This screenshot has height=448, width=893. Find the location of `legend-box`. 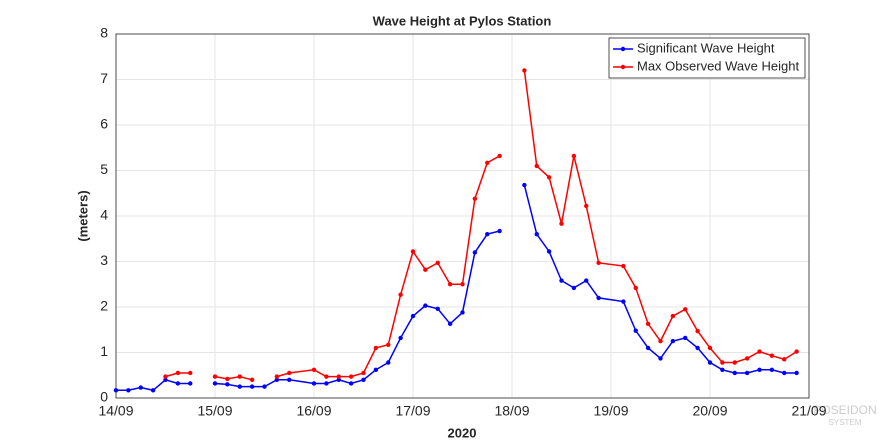

legend-box is located at coordinates (707, 58).